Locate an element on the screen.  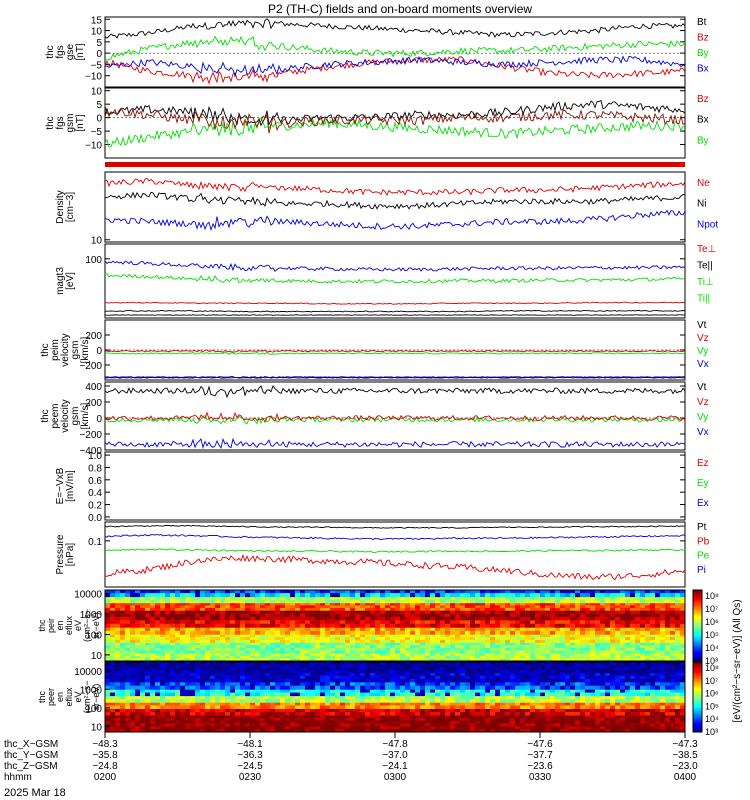
legend-By: By is located at coordinates (703, 53).